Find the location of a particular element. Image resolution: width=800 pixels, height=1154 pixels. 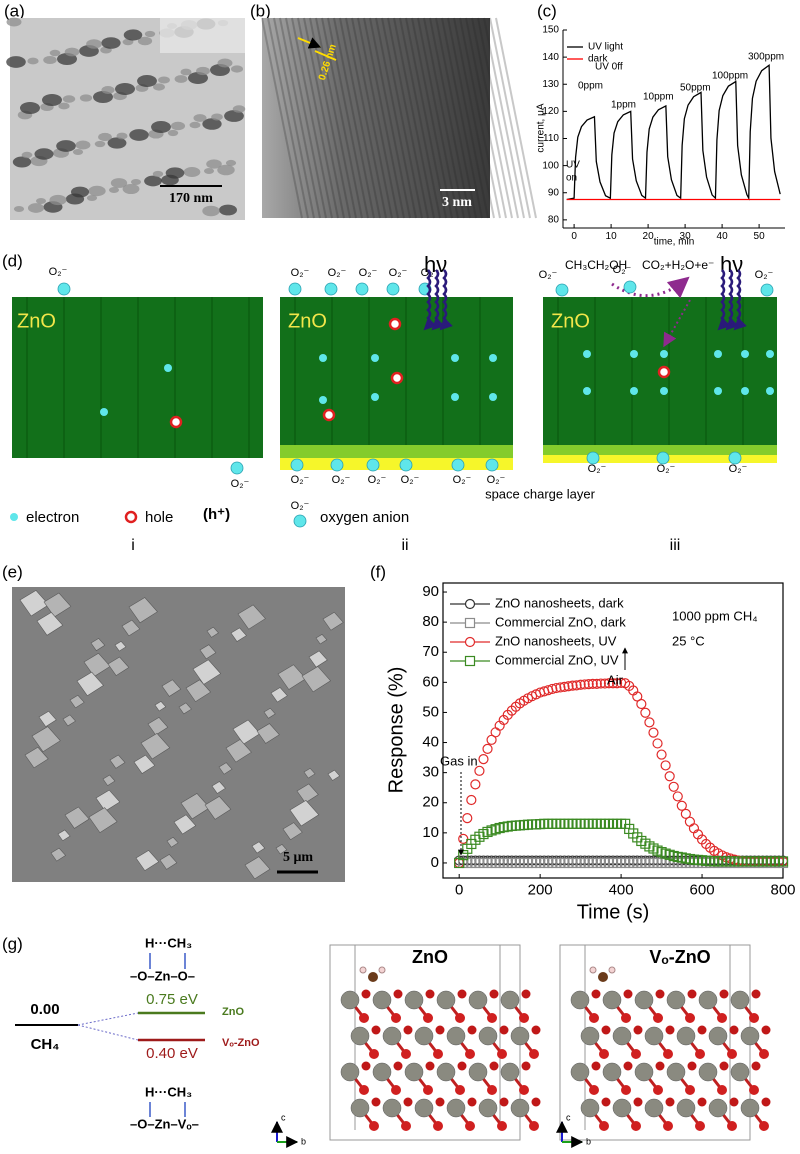

annotation: 25 °C is located at coordinates (688, 640).